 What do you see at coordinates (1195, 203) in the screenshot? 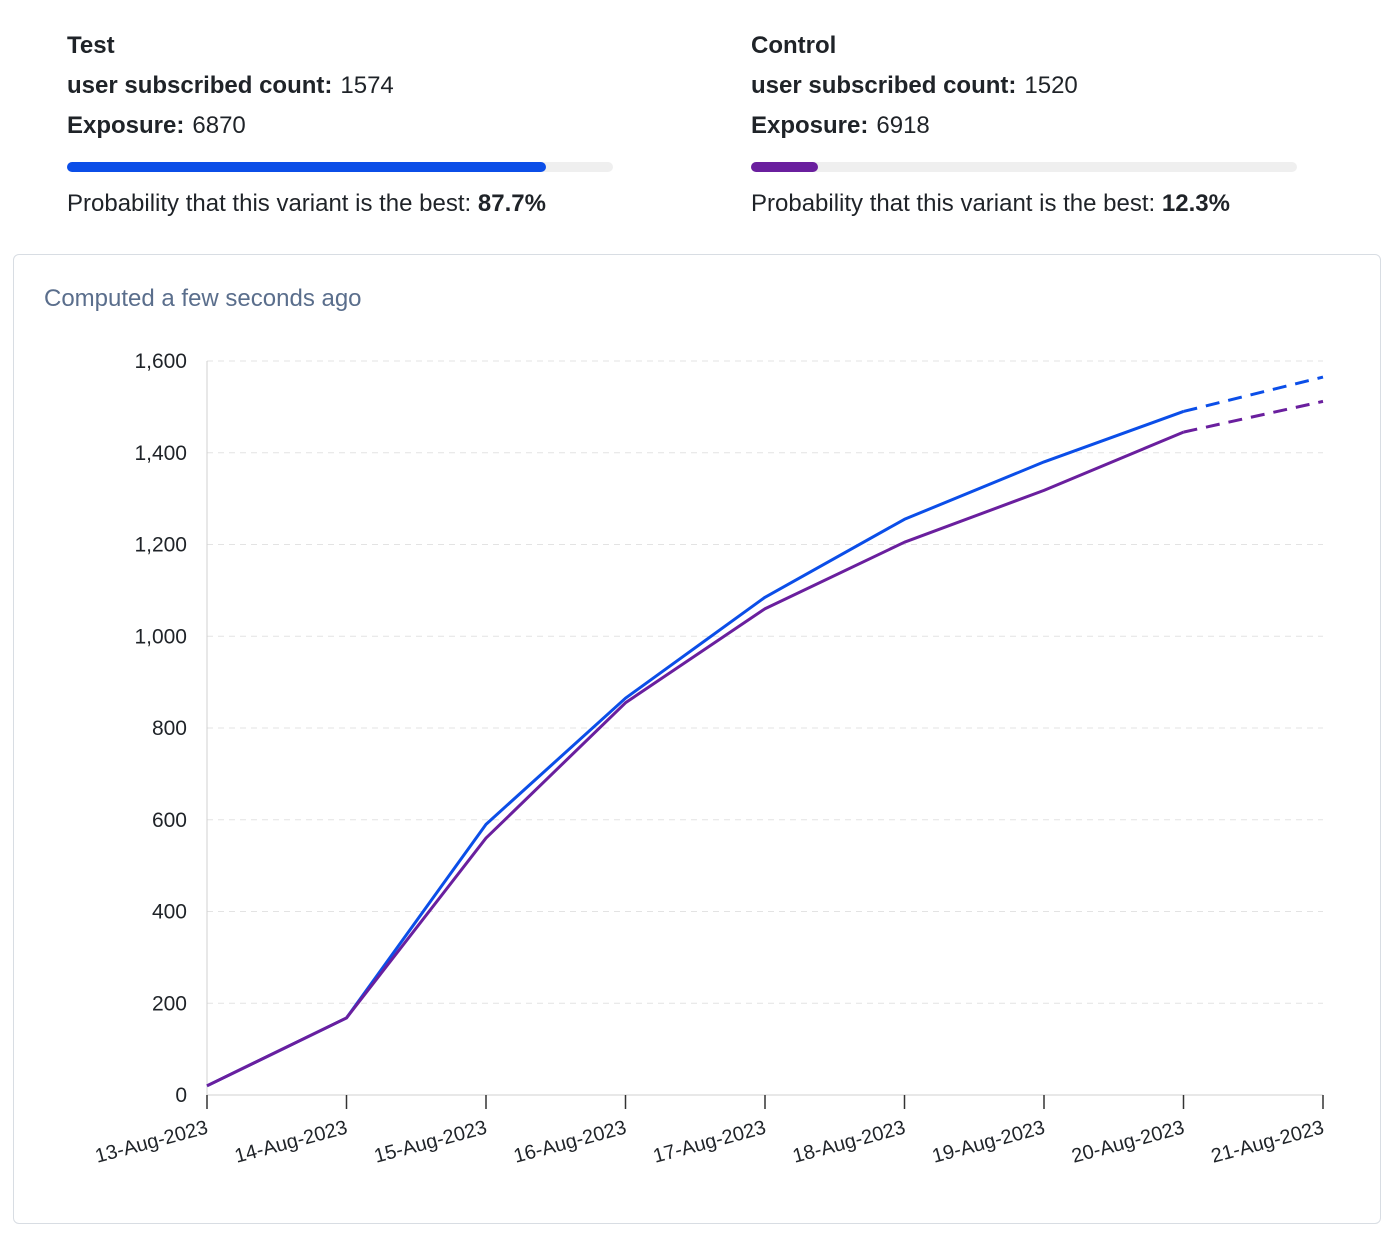
I see `probability-value: 12.3%` at bounding box center [1195, 203].